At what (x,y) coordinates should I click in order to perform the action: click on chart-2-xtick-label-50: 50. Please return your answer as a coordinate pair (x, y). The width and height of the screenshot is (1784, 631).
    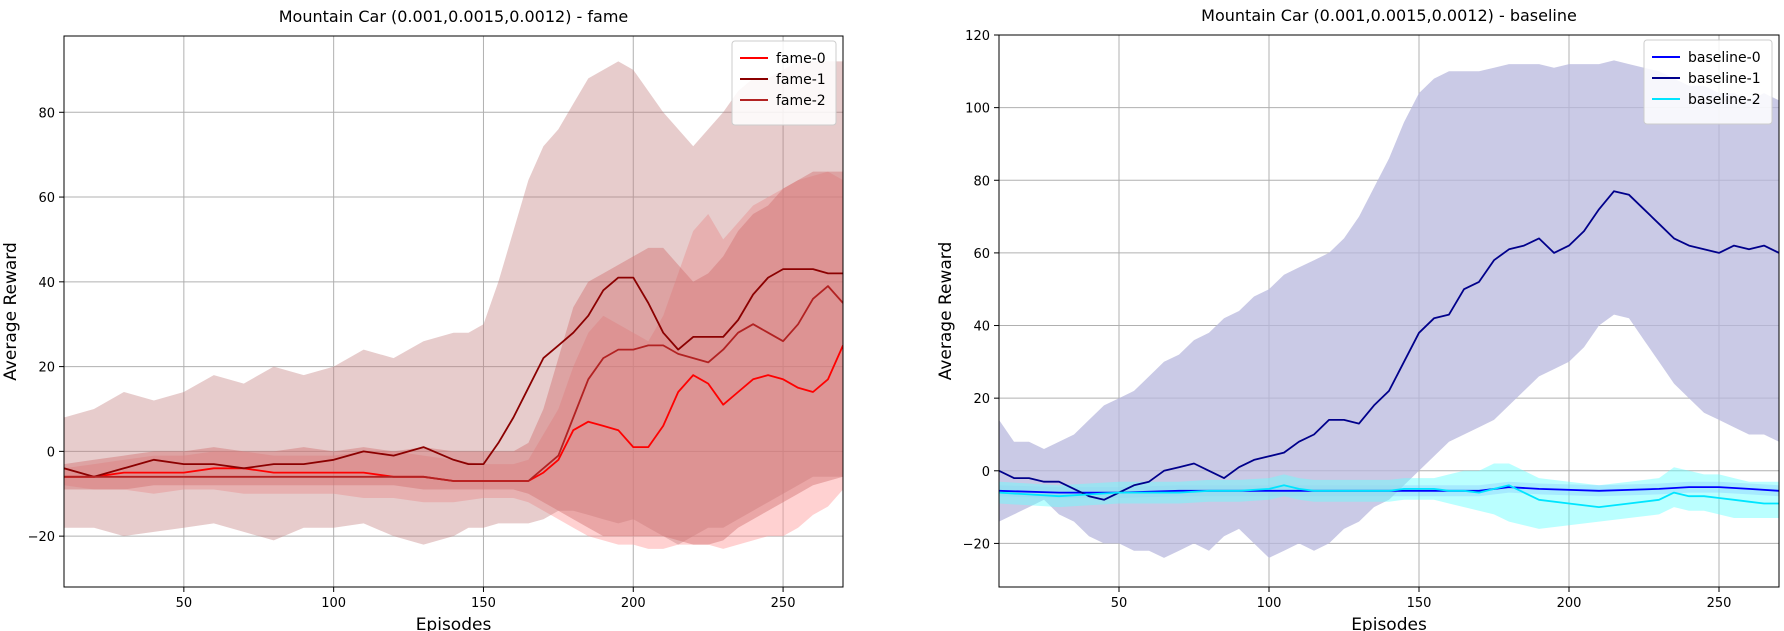
    Looking at the image, I should click on (1119, 603).